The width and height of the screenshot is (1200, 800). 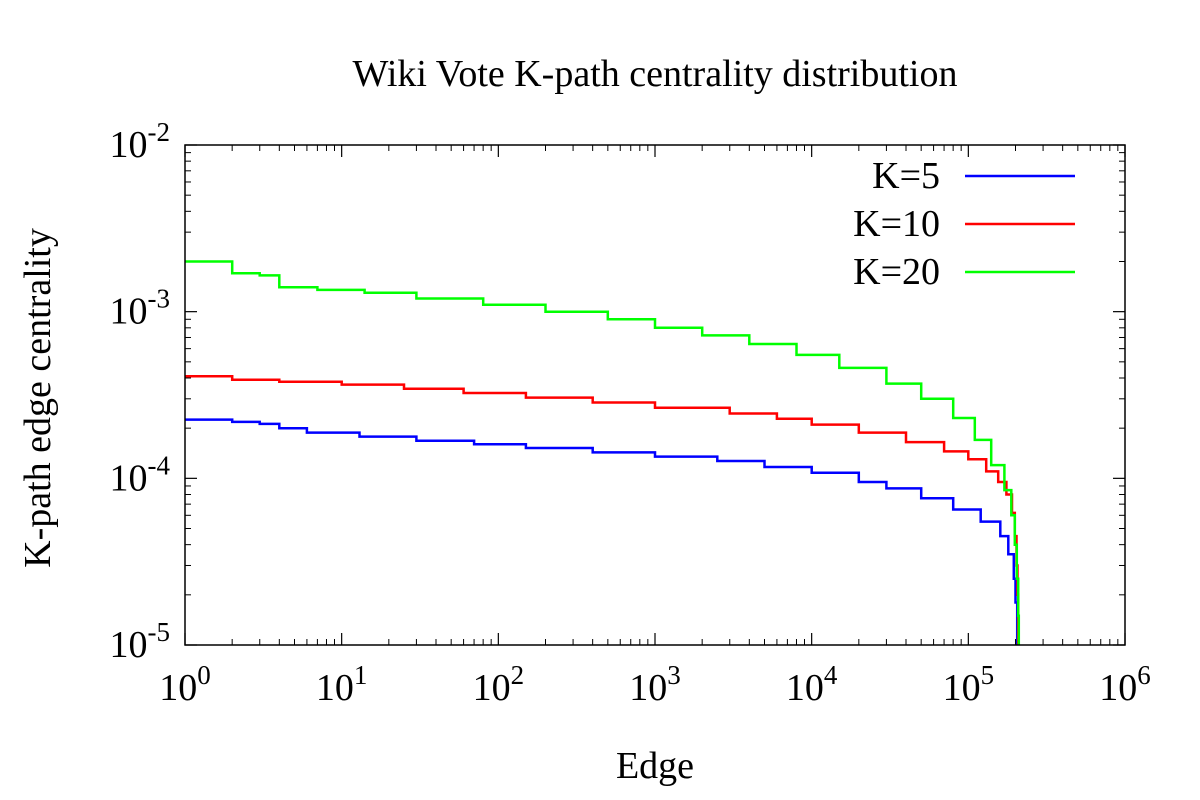 What do you see at coordinates (655, 684) in the screenshot?
I see `x-tick-label: 10³` at bounding box center [655, 684].